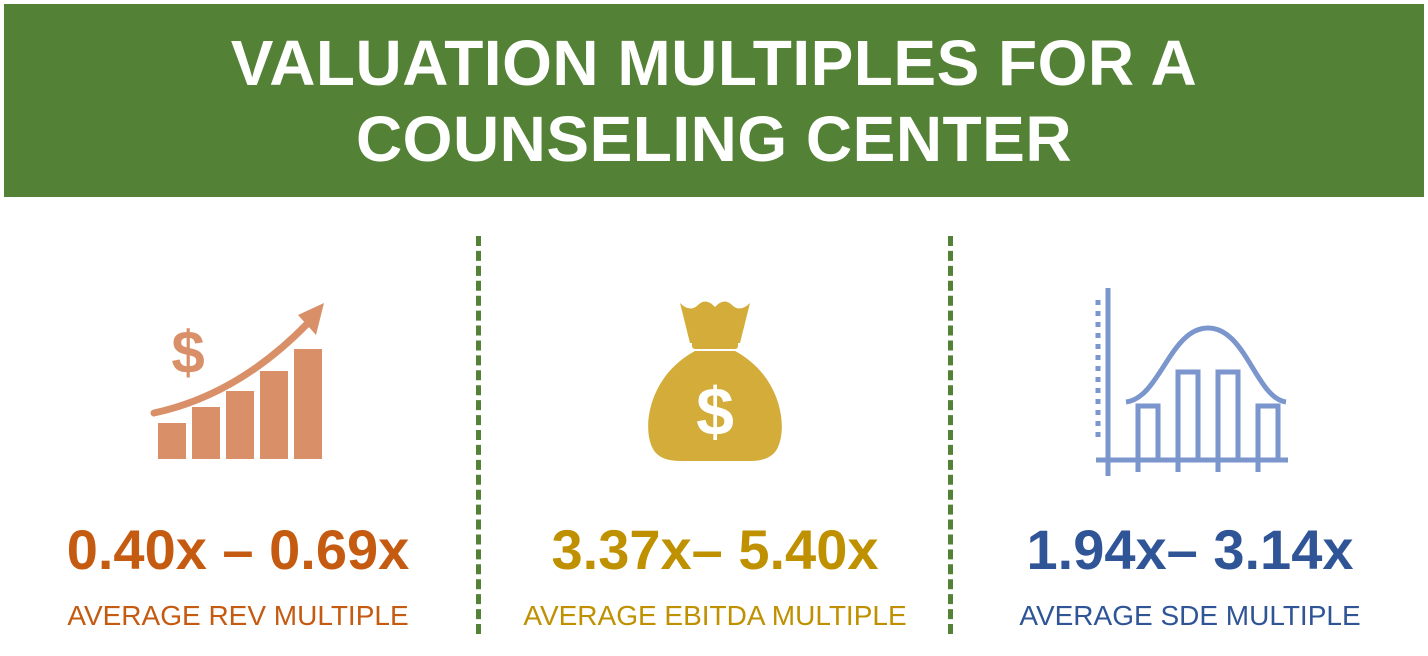 This screenshot has height=656, width=1428. What do you see at coordinates (478, 435) in the screenshot?
I see `dashed-divider-left` at bounding box center [478, 435].